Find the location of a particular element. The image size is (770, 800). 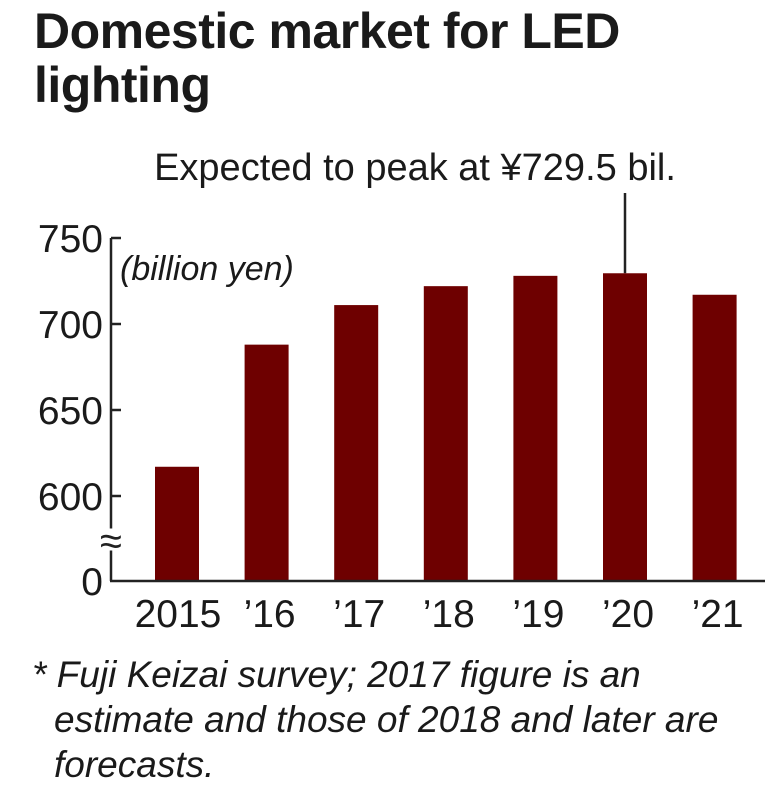

y-tick-label: 600 is located at coordinates (70, 497).